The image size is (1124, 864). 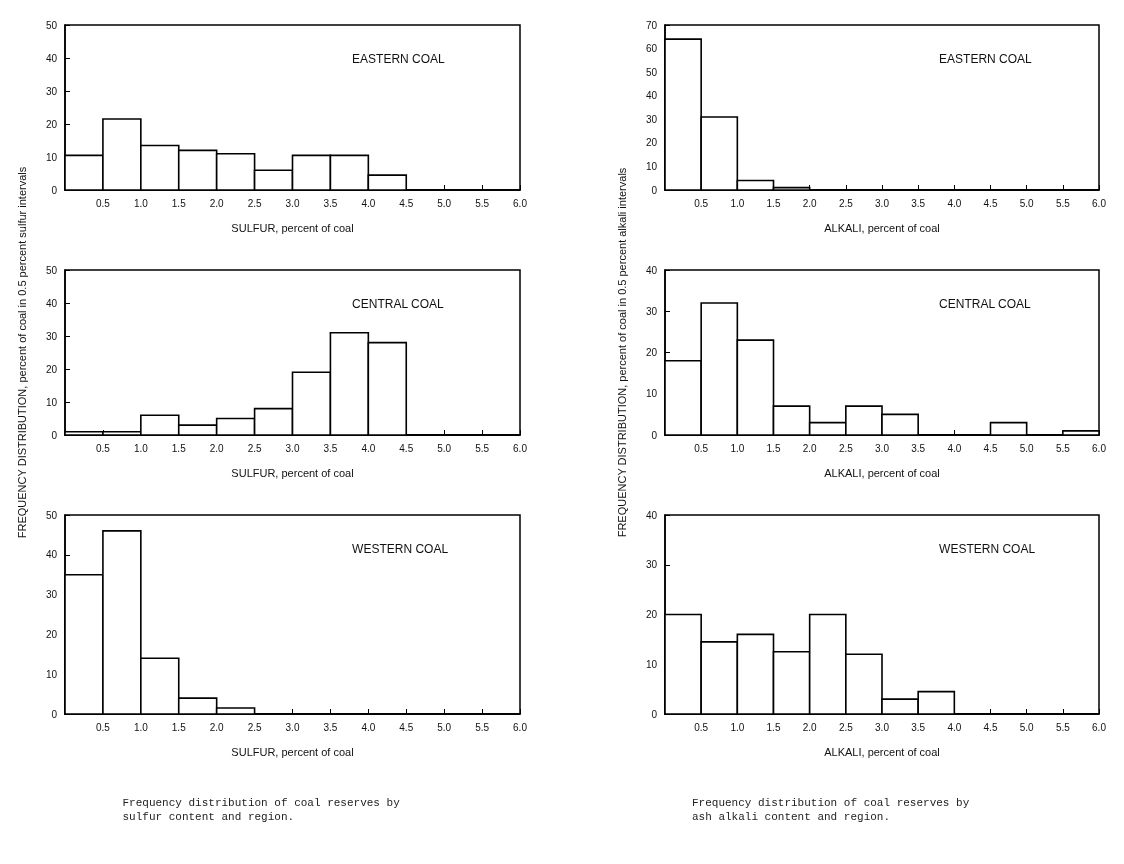 What do you see at coordinates (651, 49) in the screenshot?
I see `y-tick-label: 60` at bounding box center [651, 49].